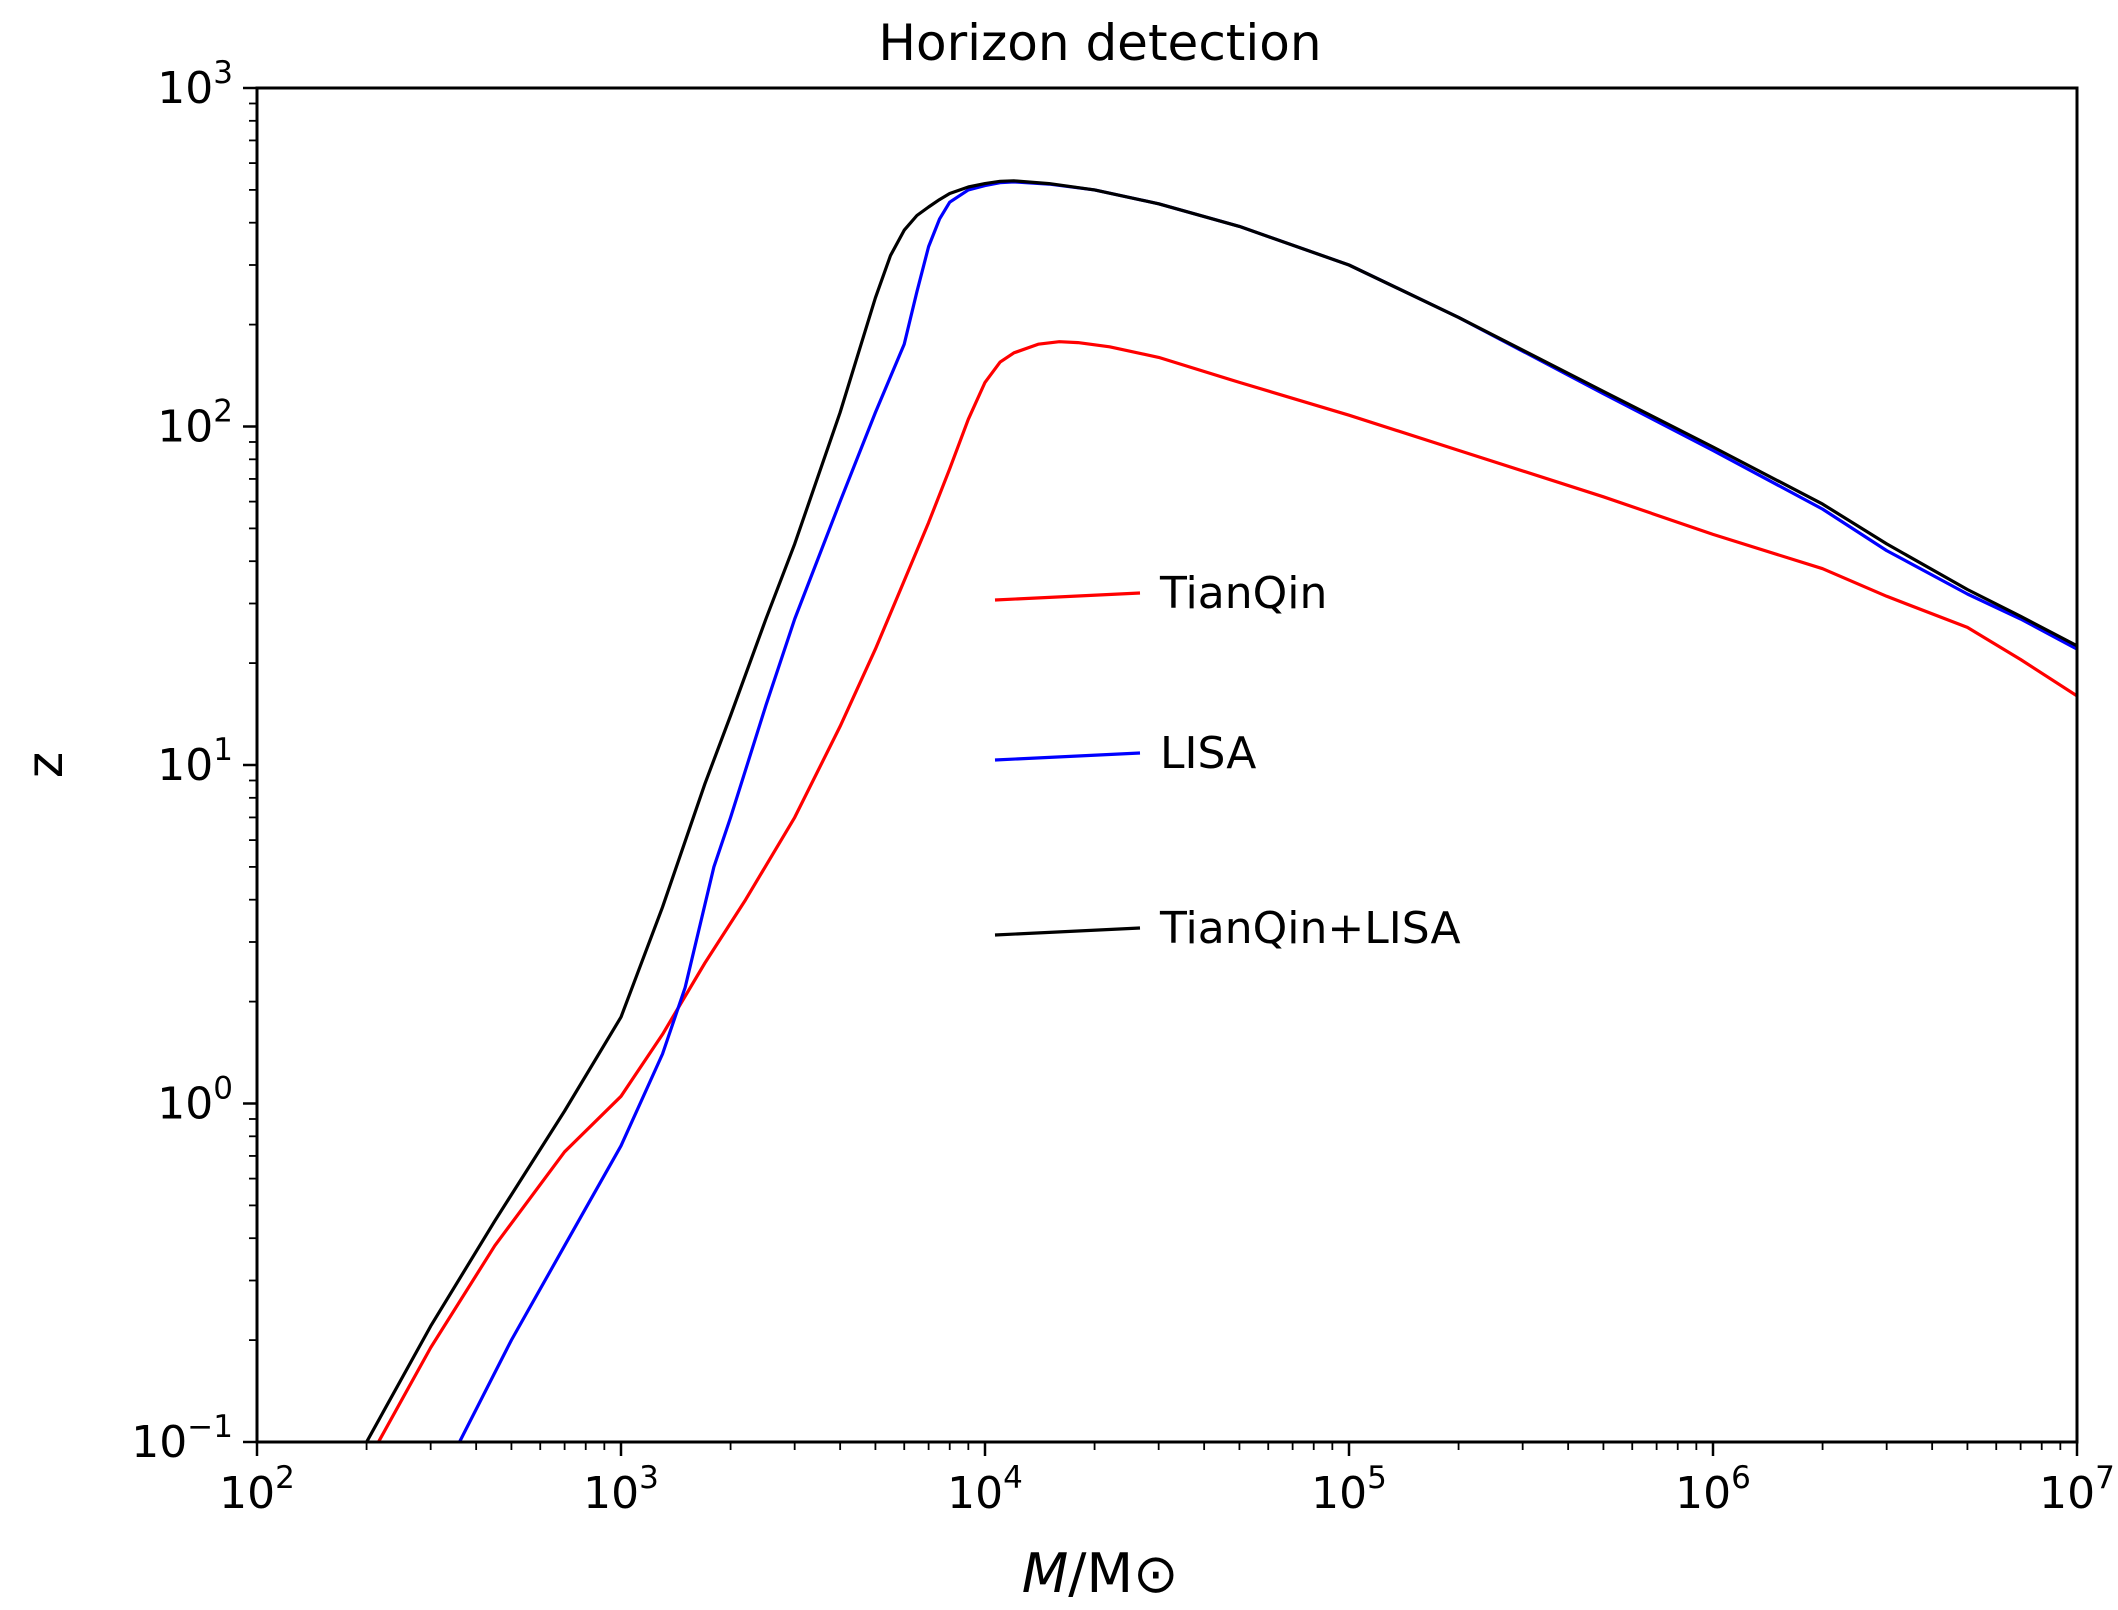 The height and width of the screenshot is (1610, 2118). What do you see at coordinates (1713, 1489) in the screenshot?
I see `x-tick-label: 10⁶` at bounding box center [1713, 1489].